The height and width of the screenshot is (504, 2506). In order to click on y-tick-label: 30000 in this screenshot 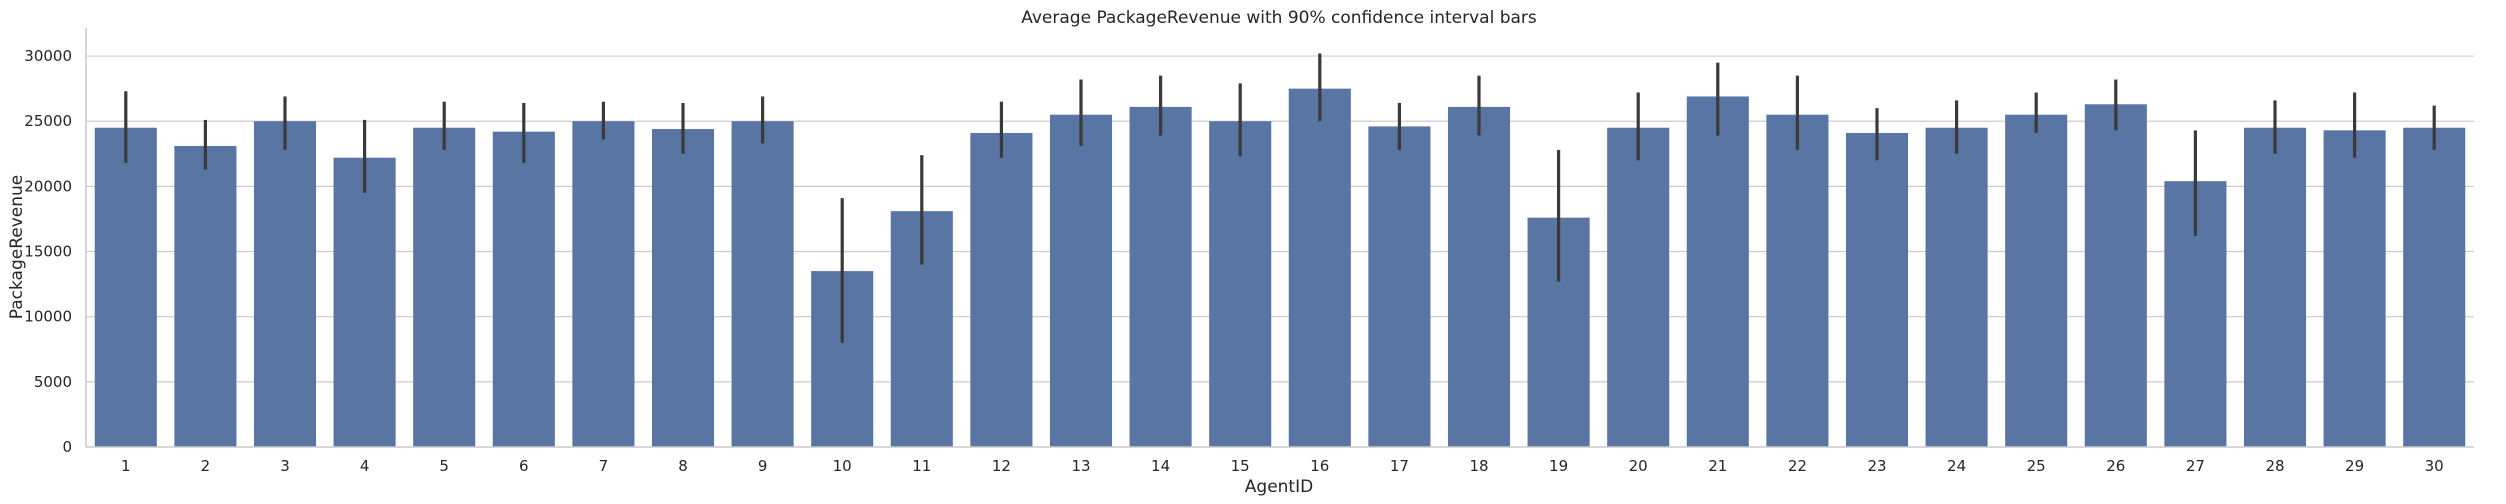, I will do `click(48, 56)`.